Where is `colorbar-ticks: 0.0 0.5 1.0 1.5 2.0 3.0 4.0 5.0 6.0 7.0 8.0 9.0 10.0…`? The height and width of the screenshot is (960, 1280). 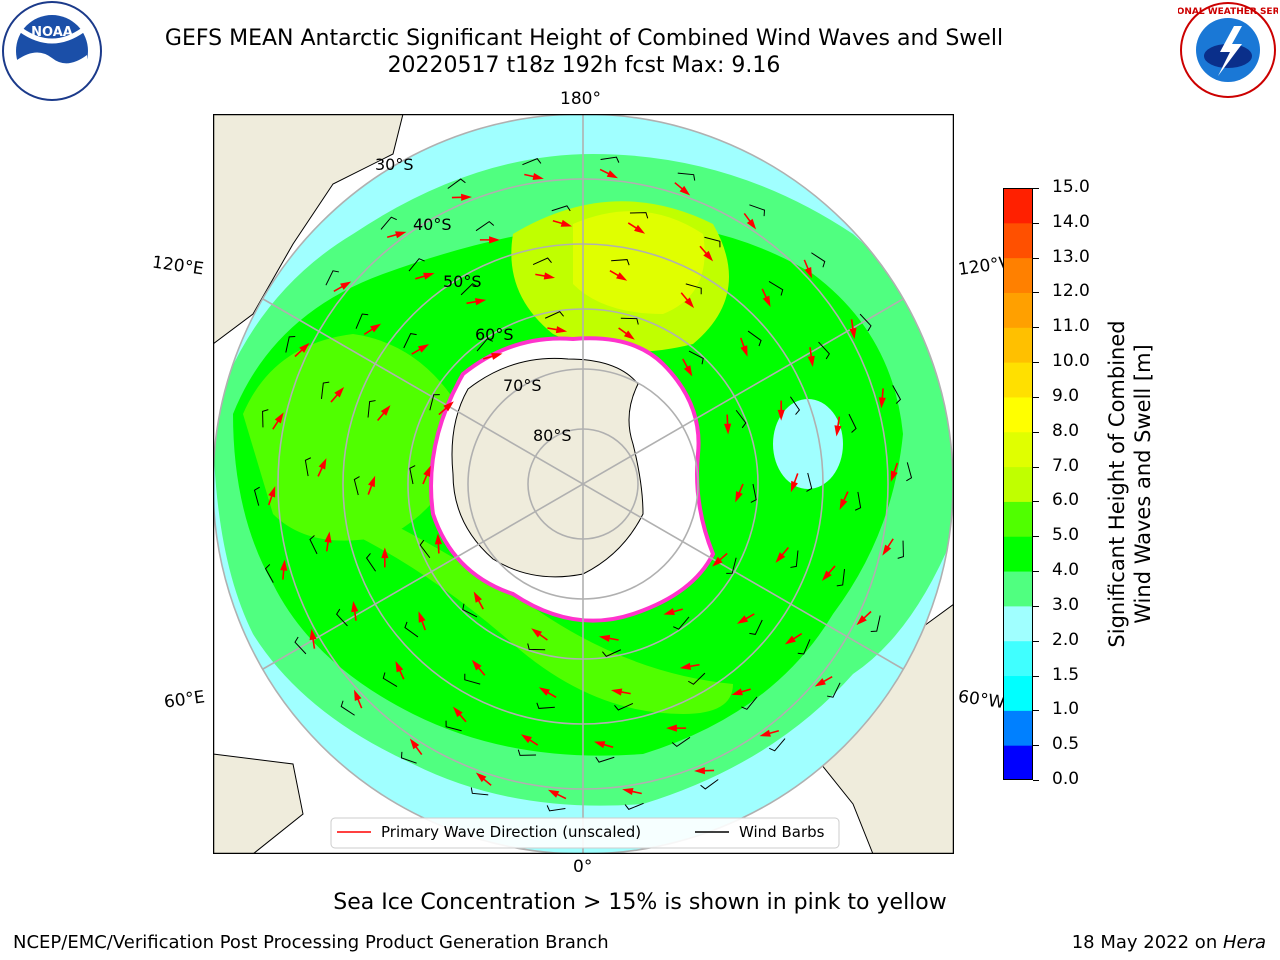 colorbar-ticks: 0.0 0.5 1.0 1.5 2.0 3.0 4.0 5.0 6.0 7.0 8.0 9.0 10.0… is located at coordinates (1069, 484).